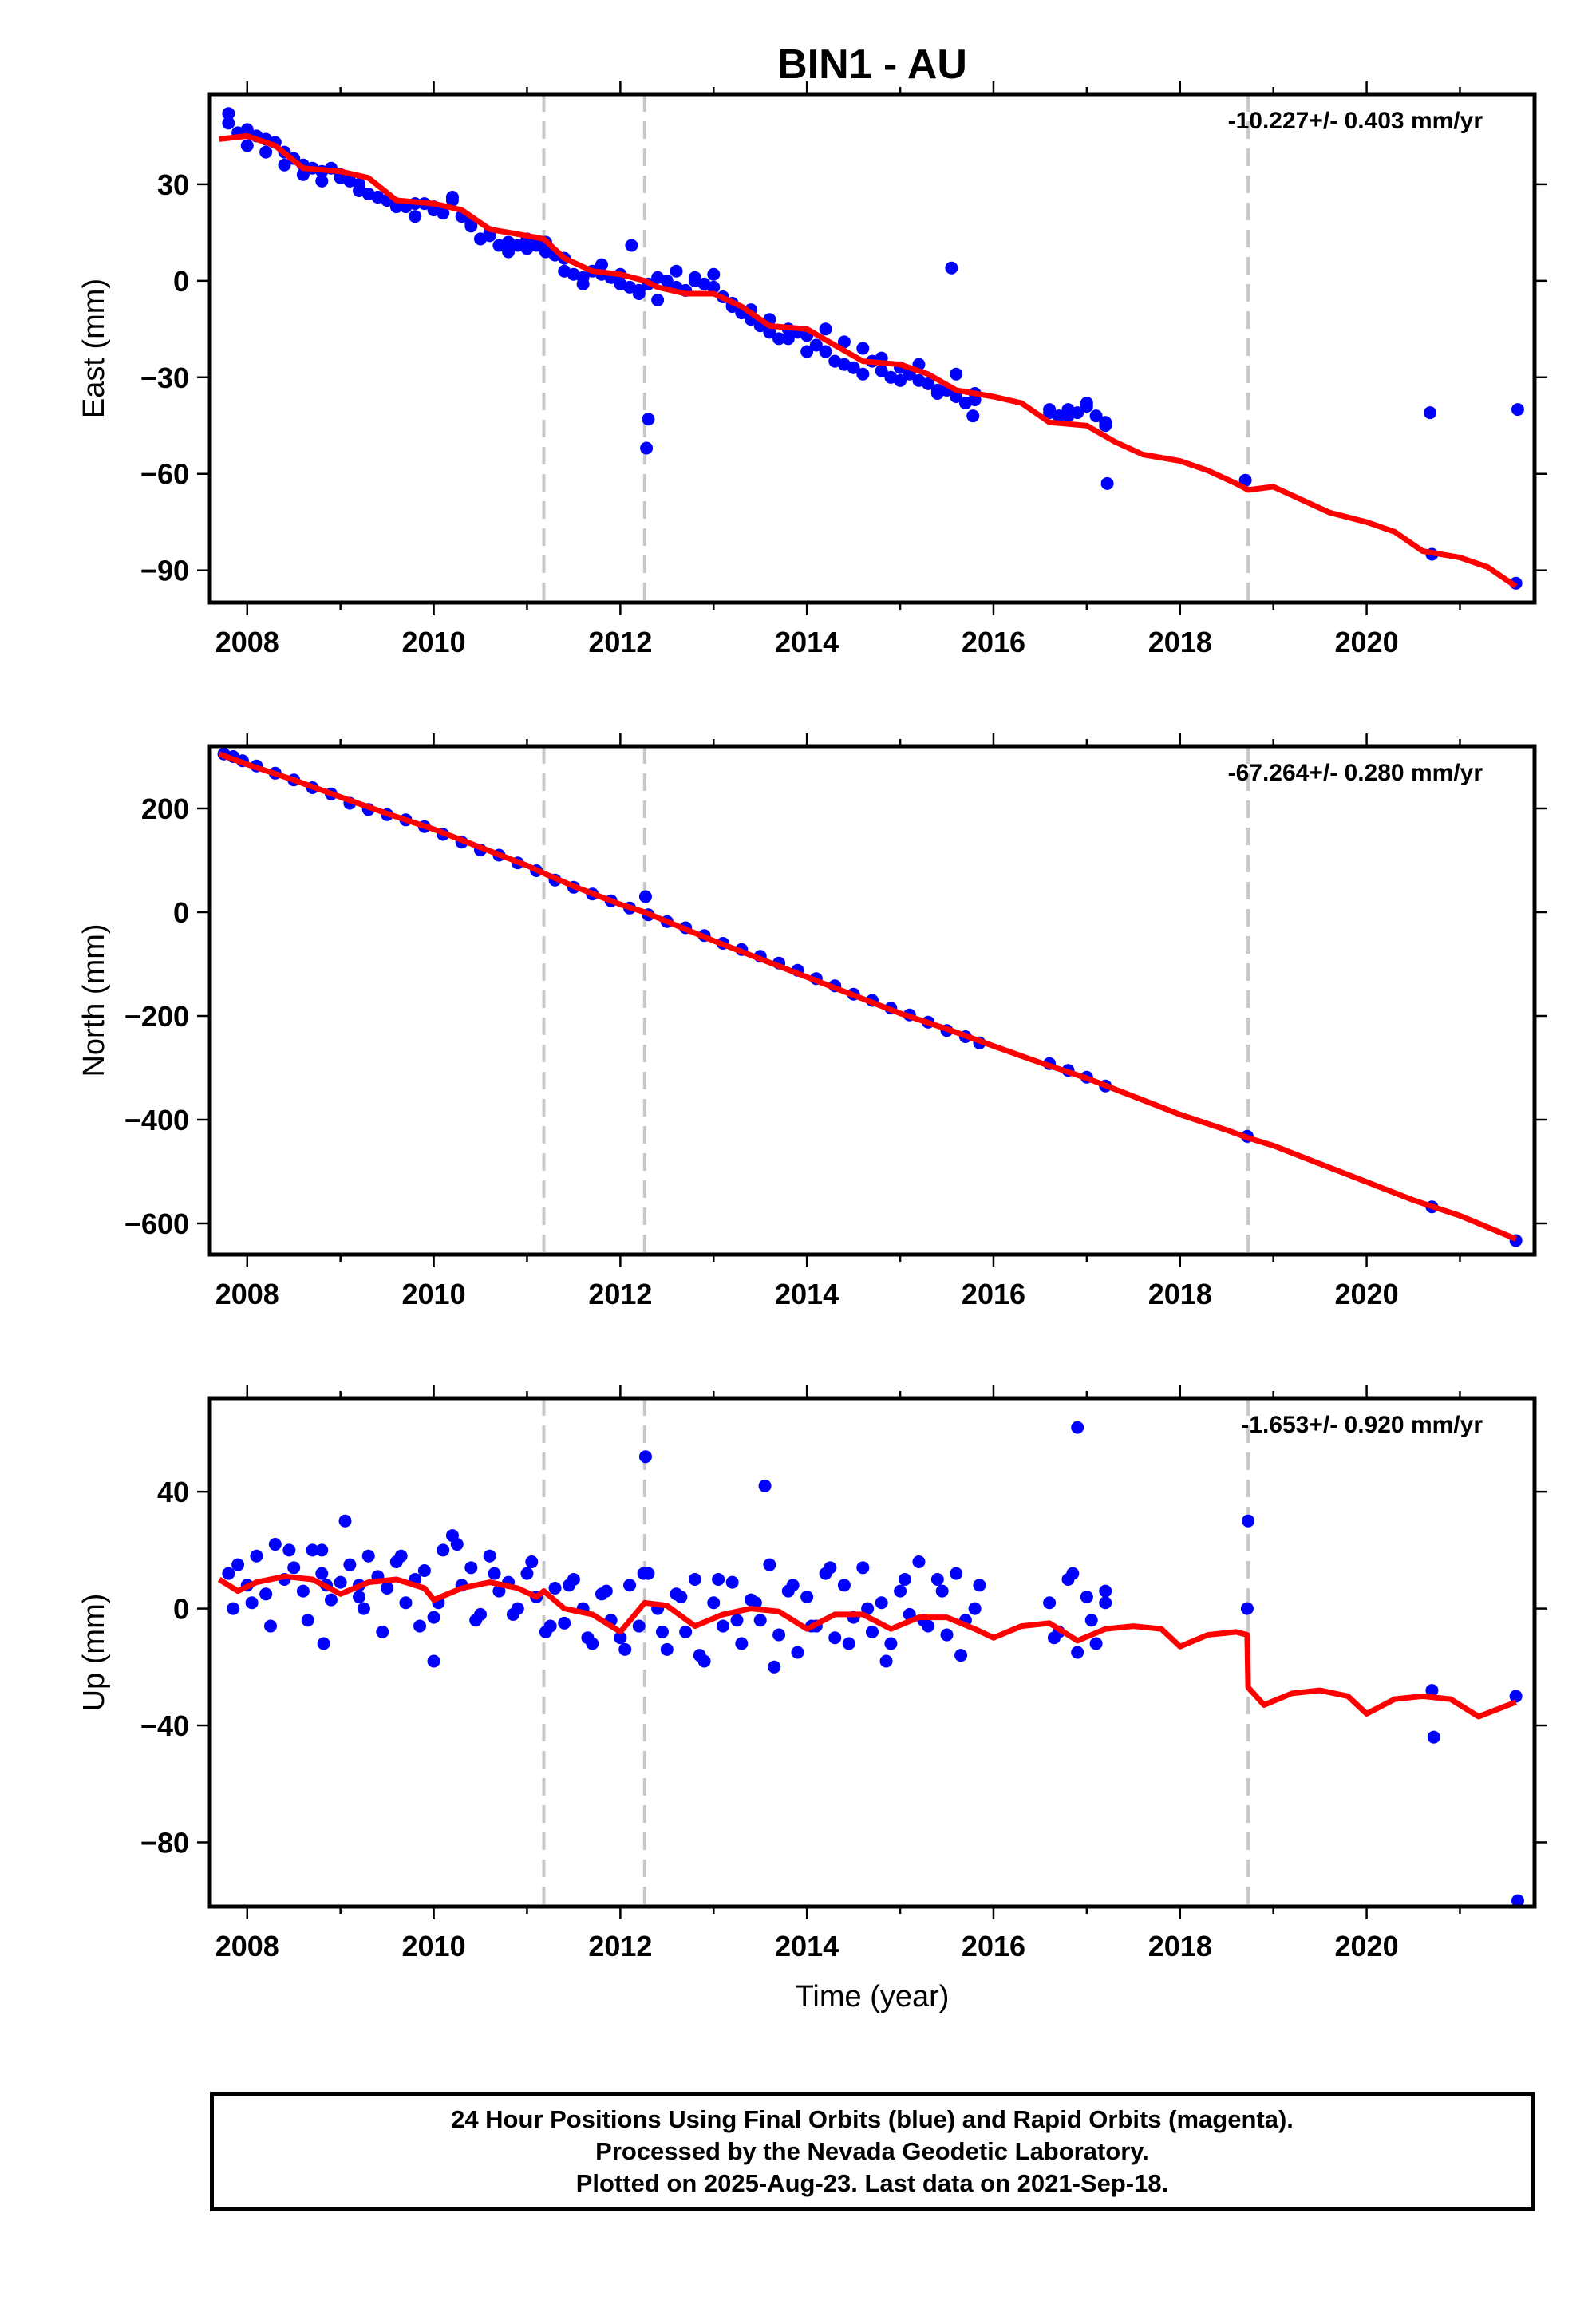 The height and width of the screenshot is (2316, 1596). What do you see at coordinates (807, 1294) in the screenshot?
I see `x-tick-label: 2014` at bounding box center [807, 1294].